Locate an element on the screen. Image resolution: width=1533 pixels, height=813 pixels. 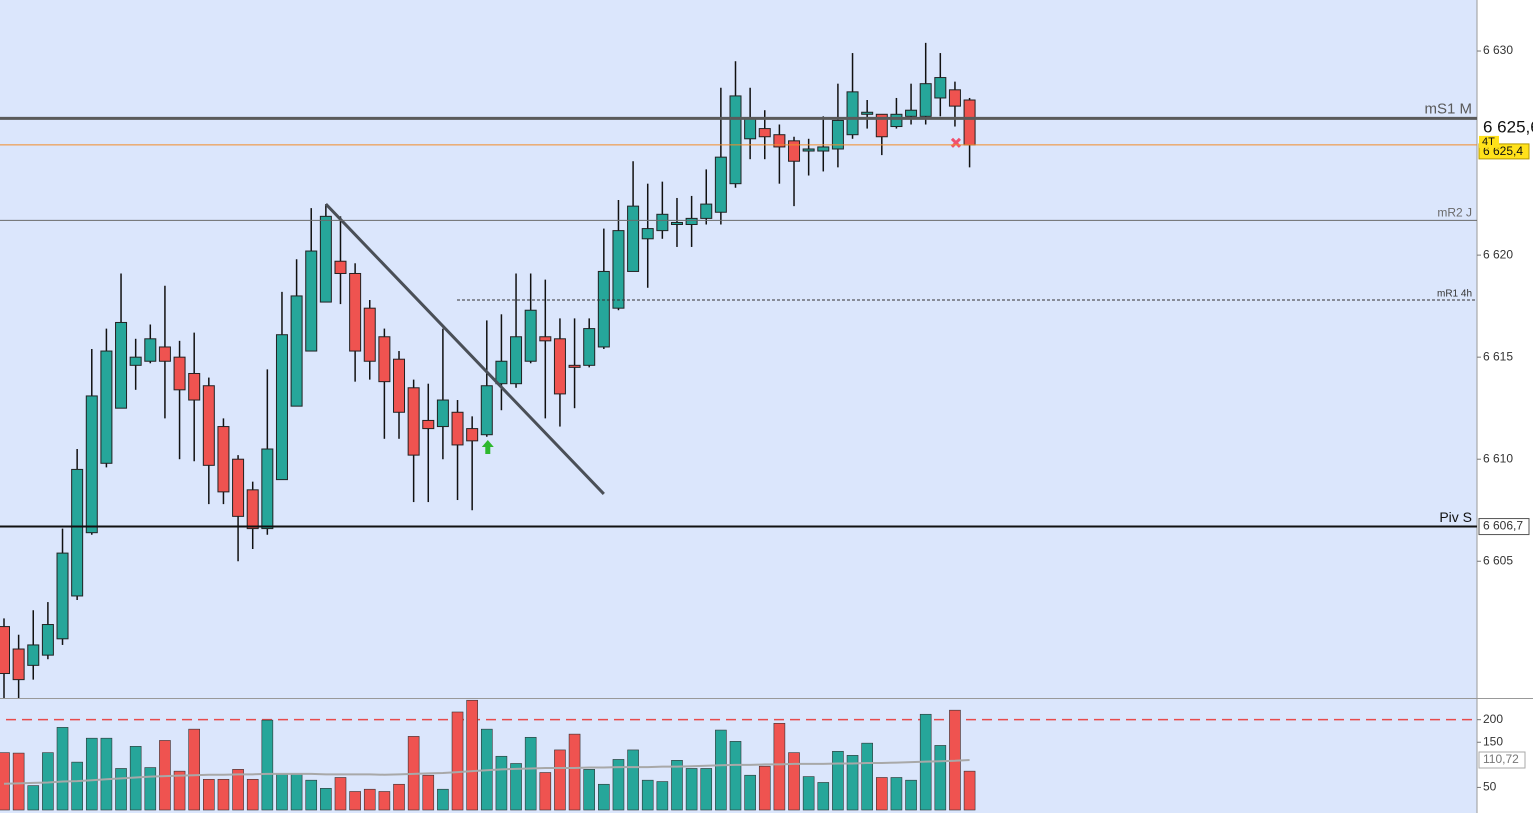
bid-tag is located at coordinates (1506, 128).